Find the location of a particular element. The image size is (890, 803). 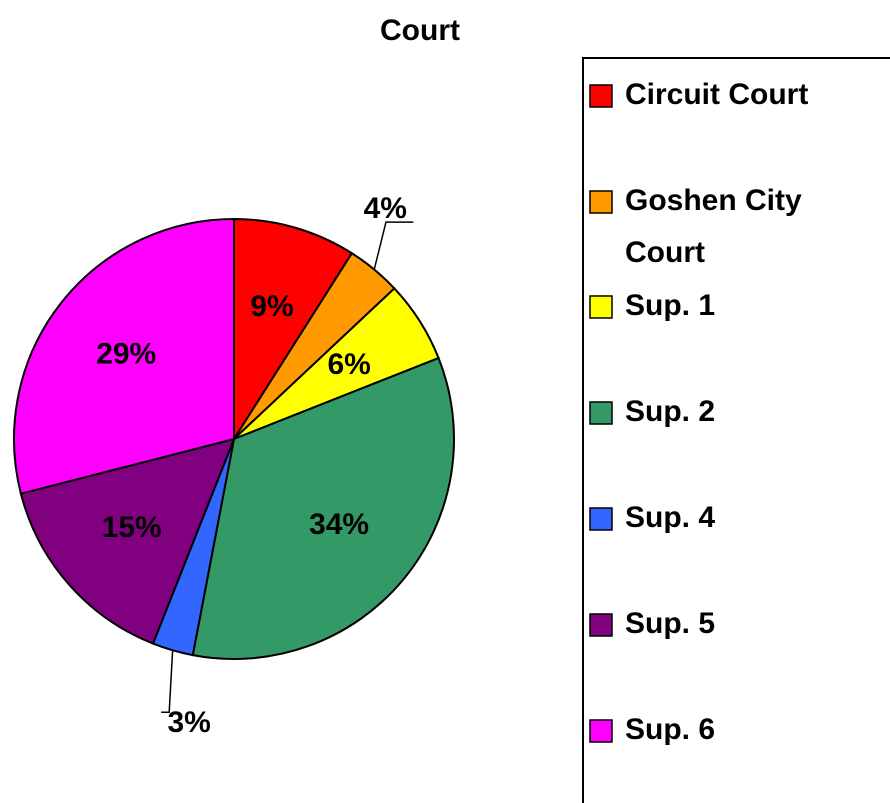

chart-title: Court is located at coordinates (420, 30).